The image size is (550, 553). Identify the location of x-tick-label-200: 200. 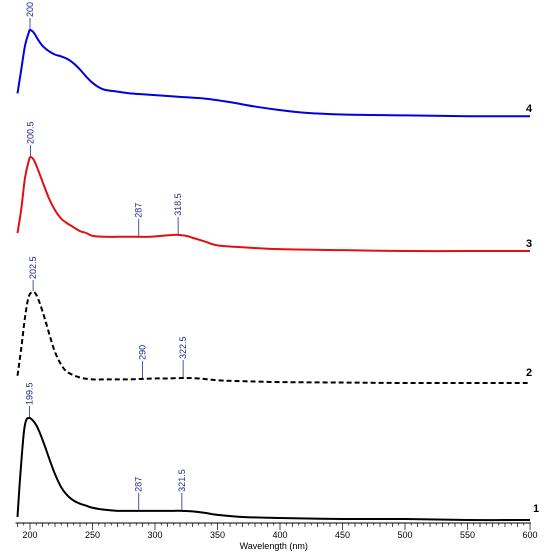
(29, 535).